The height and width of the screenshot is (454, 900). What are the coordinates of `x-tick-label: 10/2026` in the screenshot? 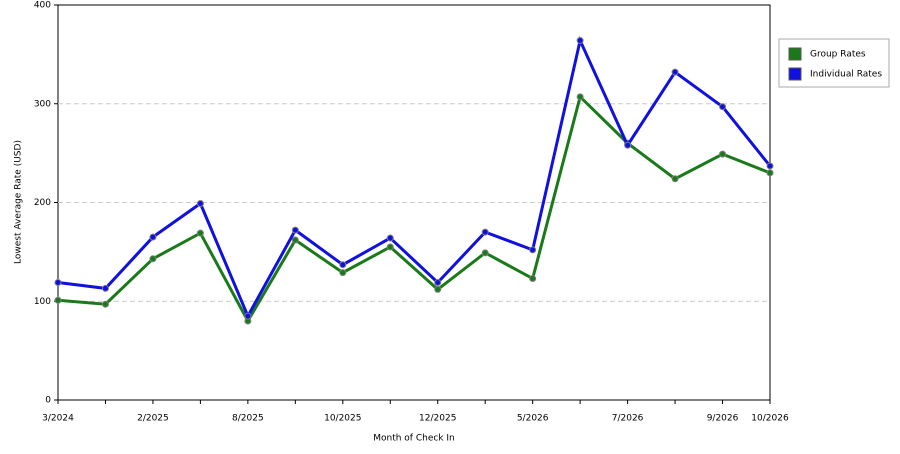 It's located at (770, 419).